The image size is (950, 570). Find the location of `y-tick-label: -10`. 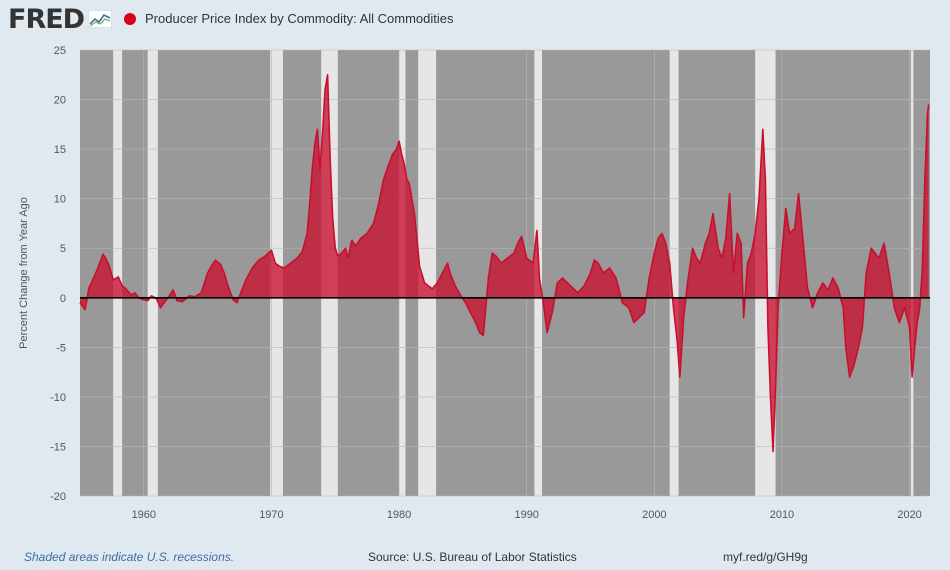

y-tick-label: -10 is located at coordinates (58, 398).